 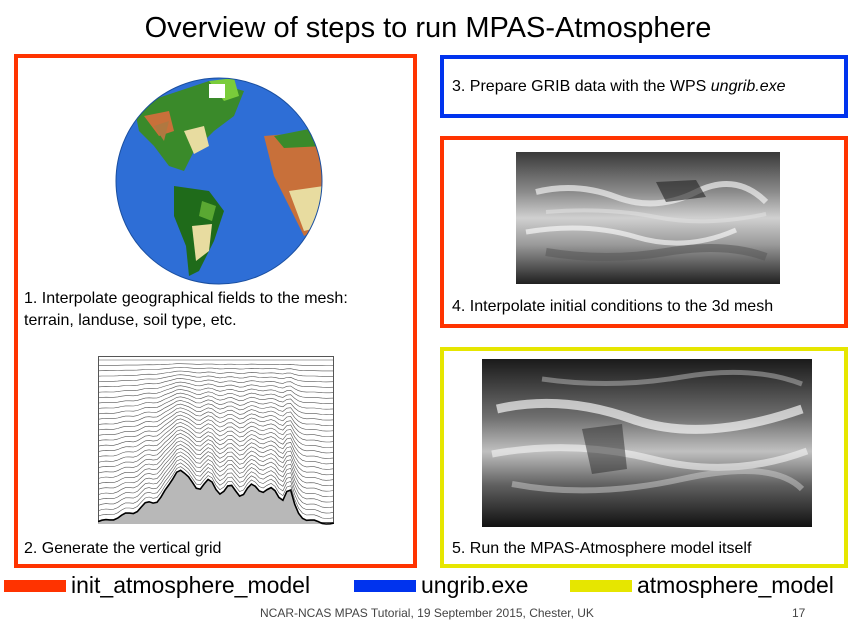 What do you see at coordinates (748, 86) in the screenshot?
I see `step3-program-name: ungrib.exe` at bounding box center [748, 86].